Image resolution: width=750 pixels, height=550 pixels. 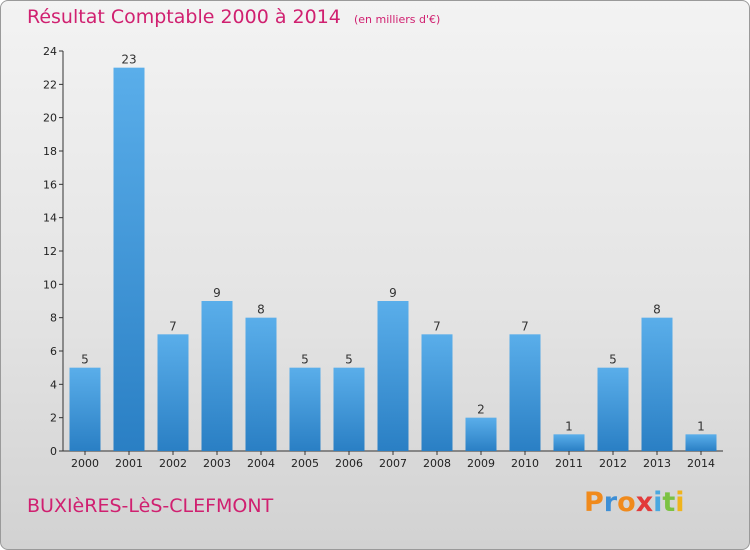 I want to click on y-tick-label: 10, so click(x=50, y=284).